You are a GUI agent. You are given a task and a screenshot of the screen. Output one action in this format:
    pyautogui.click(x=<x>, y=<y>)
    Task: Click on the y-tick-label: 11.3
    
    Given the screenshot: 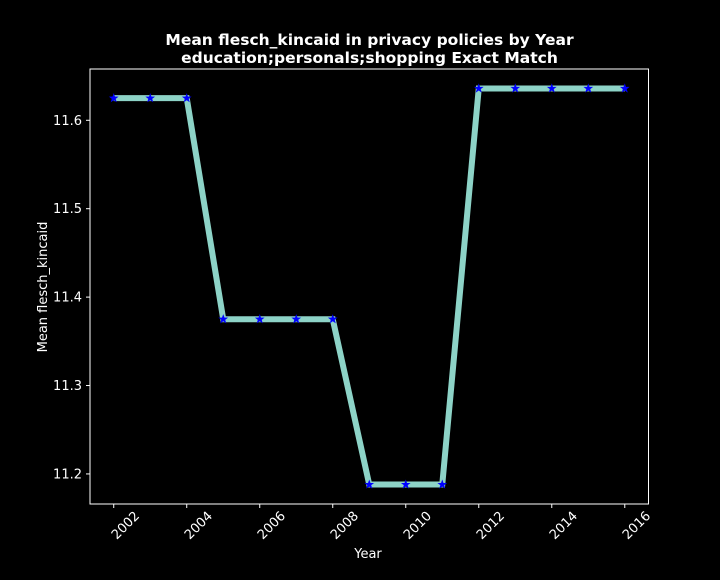 What is the action you would take?
    pyautogui.click(x=67, y=386)
    